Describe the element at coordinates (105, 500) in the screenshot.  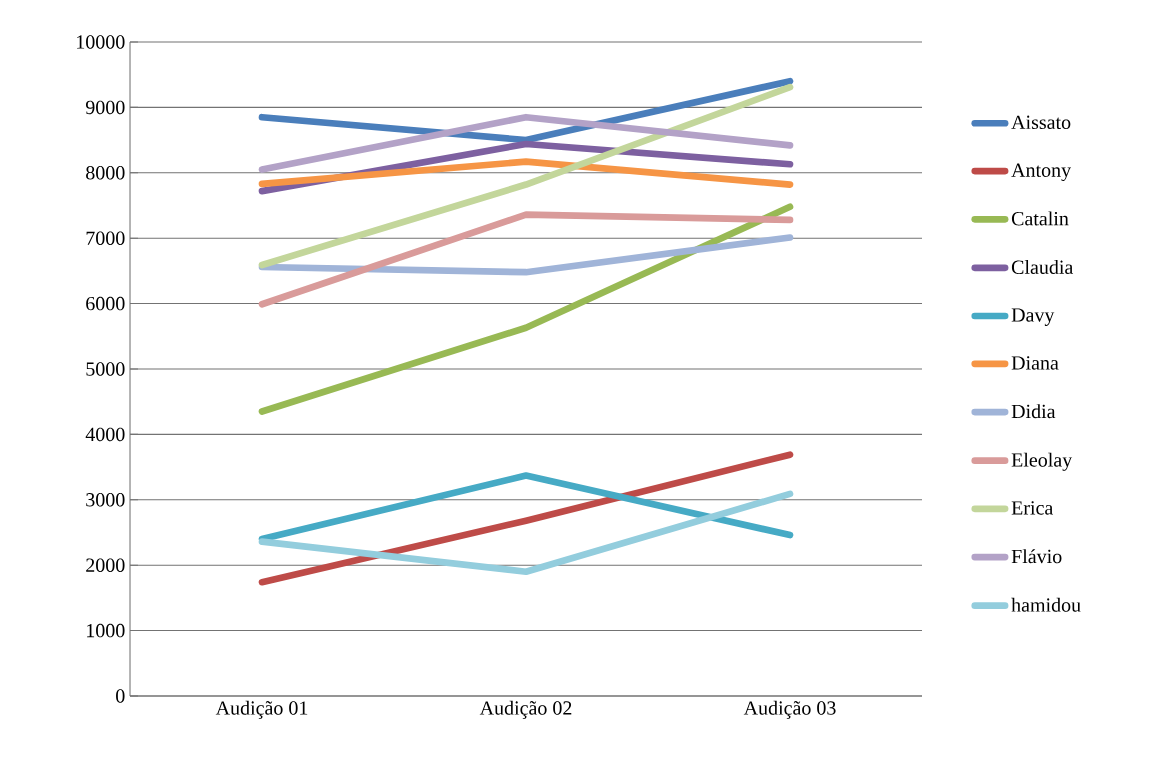
I see `y-tick-label: 3000` at that location.